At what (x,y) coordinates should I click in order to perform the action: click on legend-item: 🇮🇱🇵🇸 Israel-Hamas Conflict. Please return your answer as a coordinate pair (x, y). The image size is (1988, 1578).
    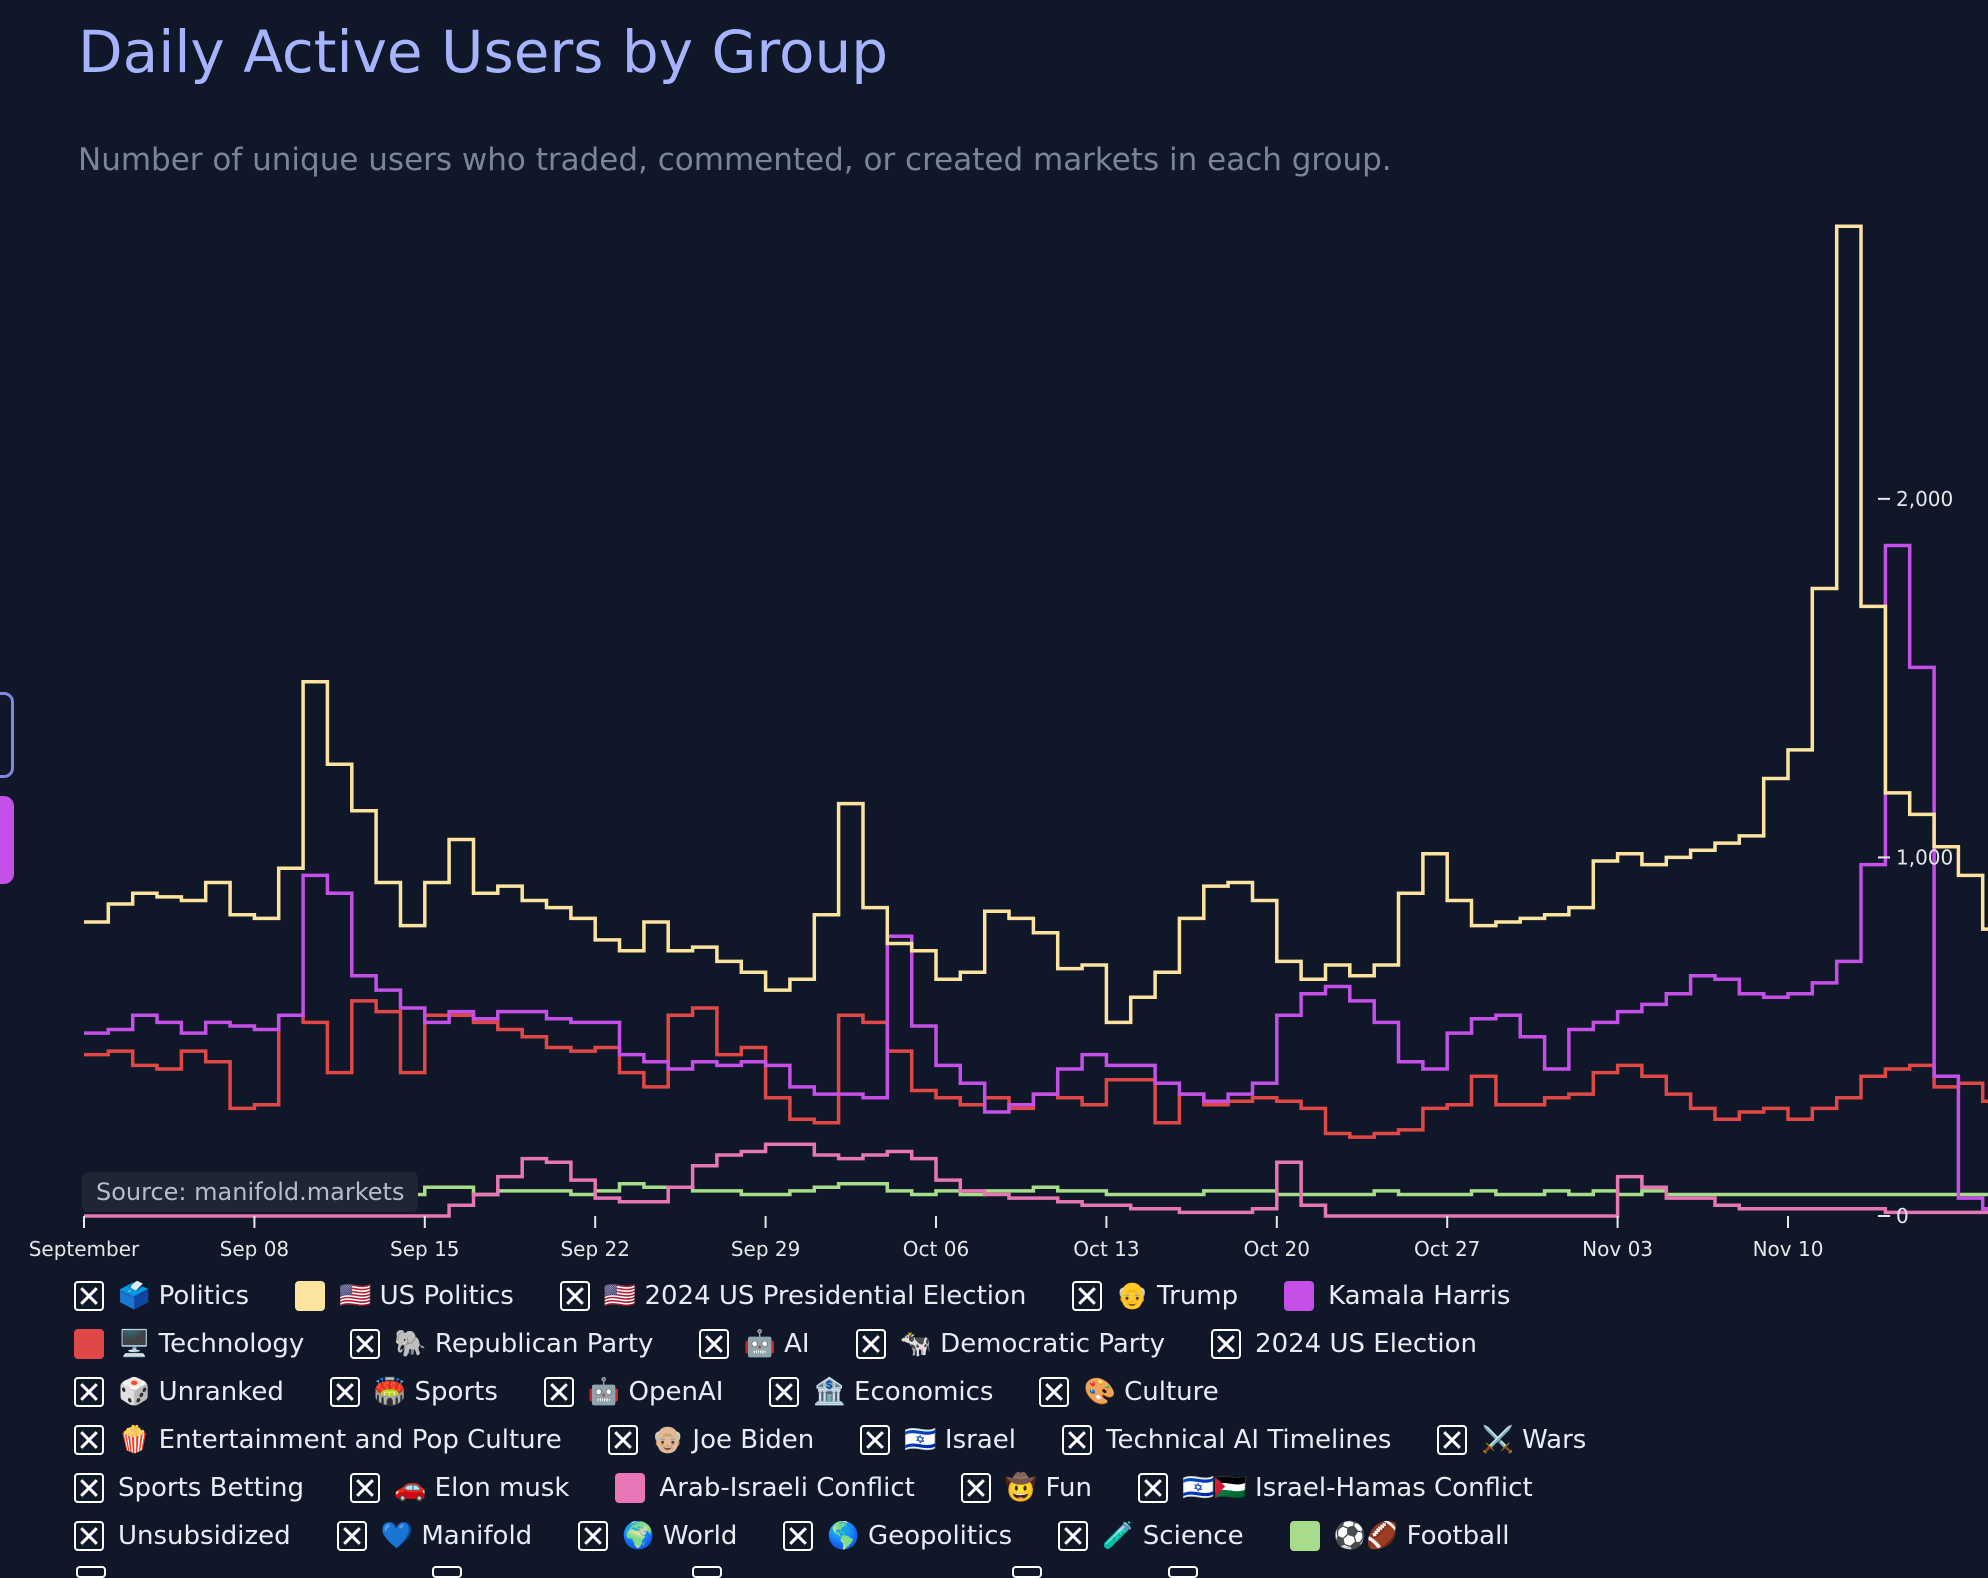
    Looking at the image, I should click on (1335, 1488).